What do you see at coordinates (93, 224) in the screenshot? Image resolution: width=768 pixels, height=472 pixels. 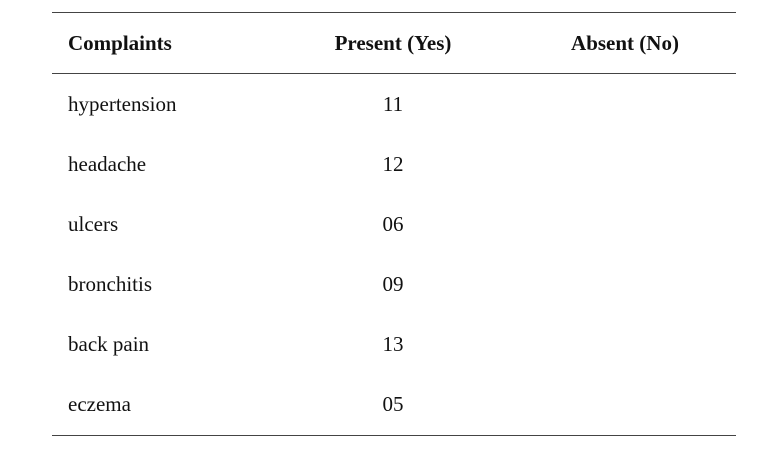 I see `complaint-cell: ulcers` at bounding box center [93, 224].